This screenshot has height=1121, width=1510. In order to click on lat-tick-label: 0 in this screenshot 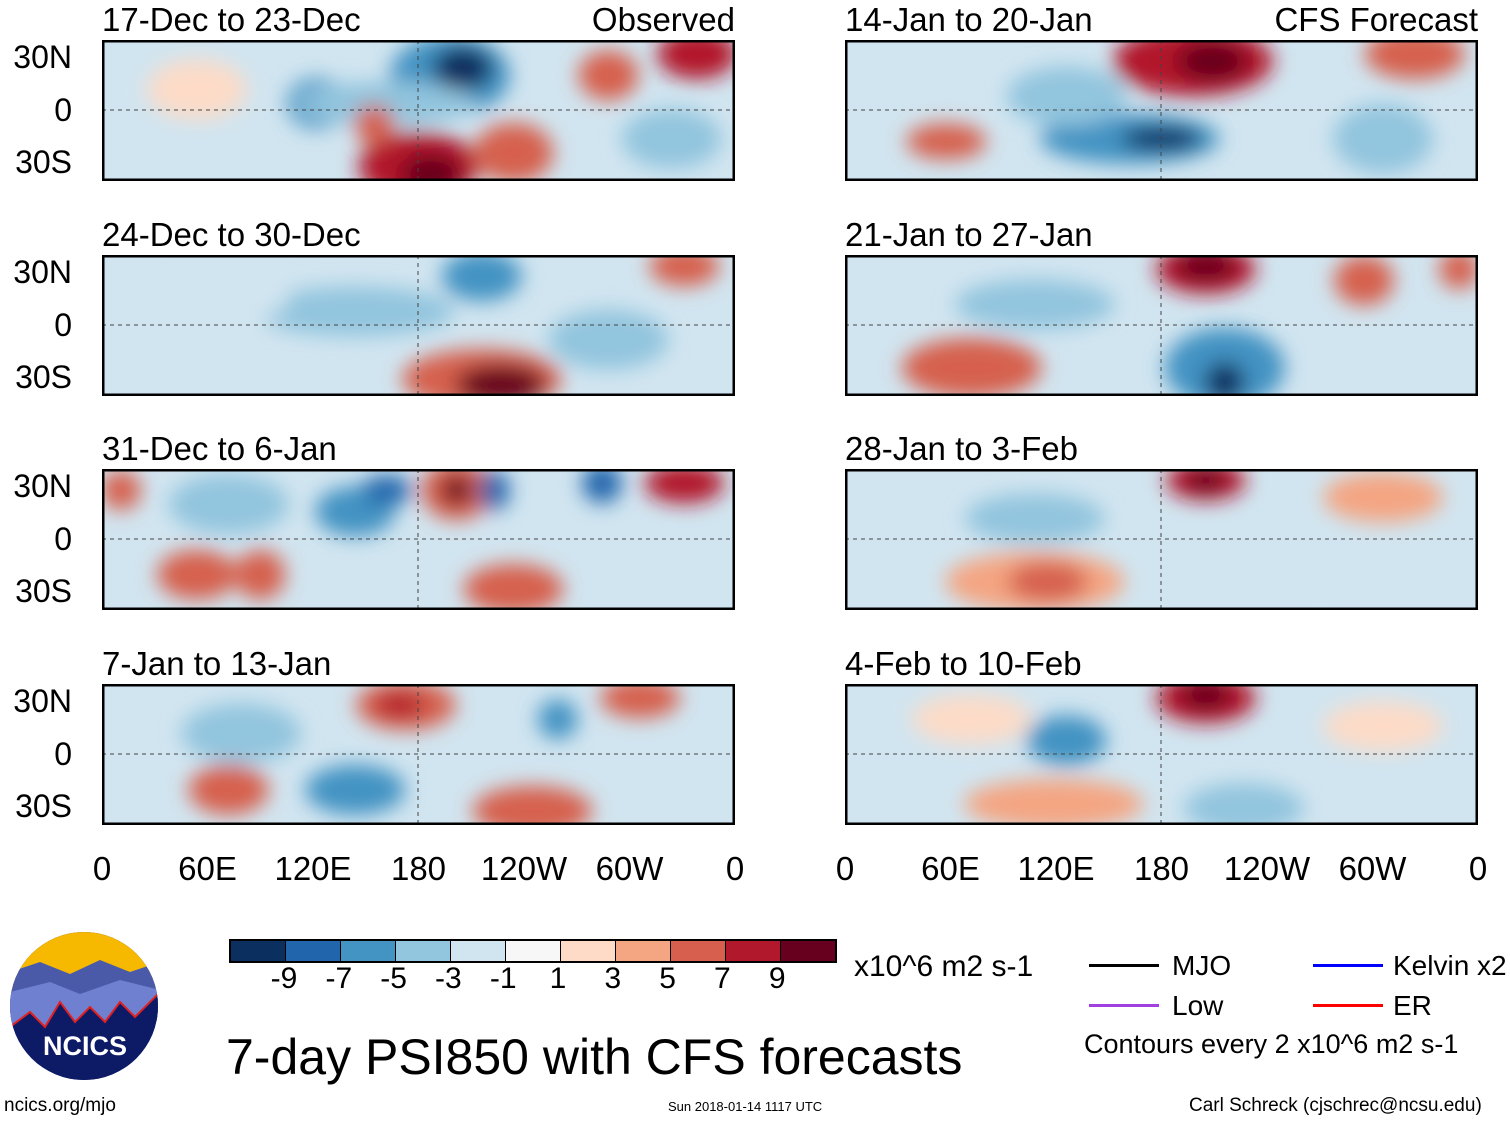, I will do `click(63, 539)`.